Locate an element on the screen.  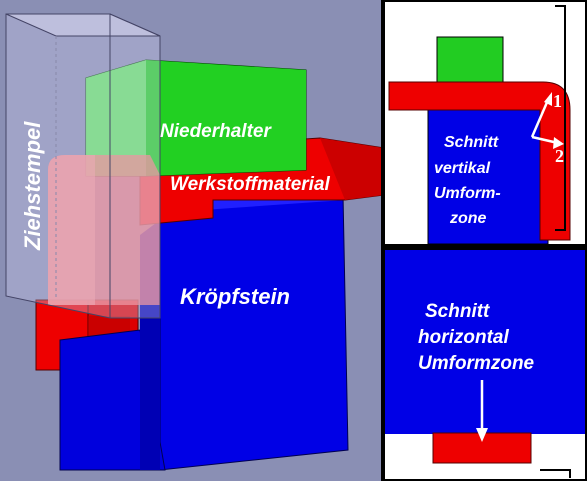
horizontal-section-line-3: Umformzone is located at coordinates (476, 363).